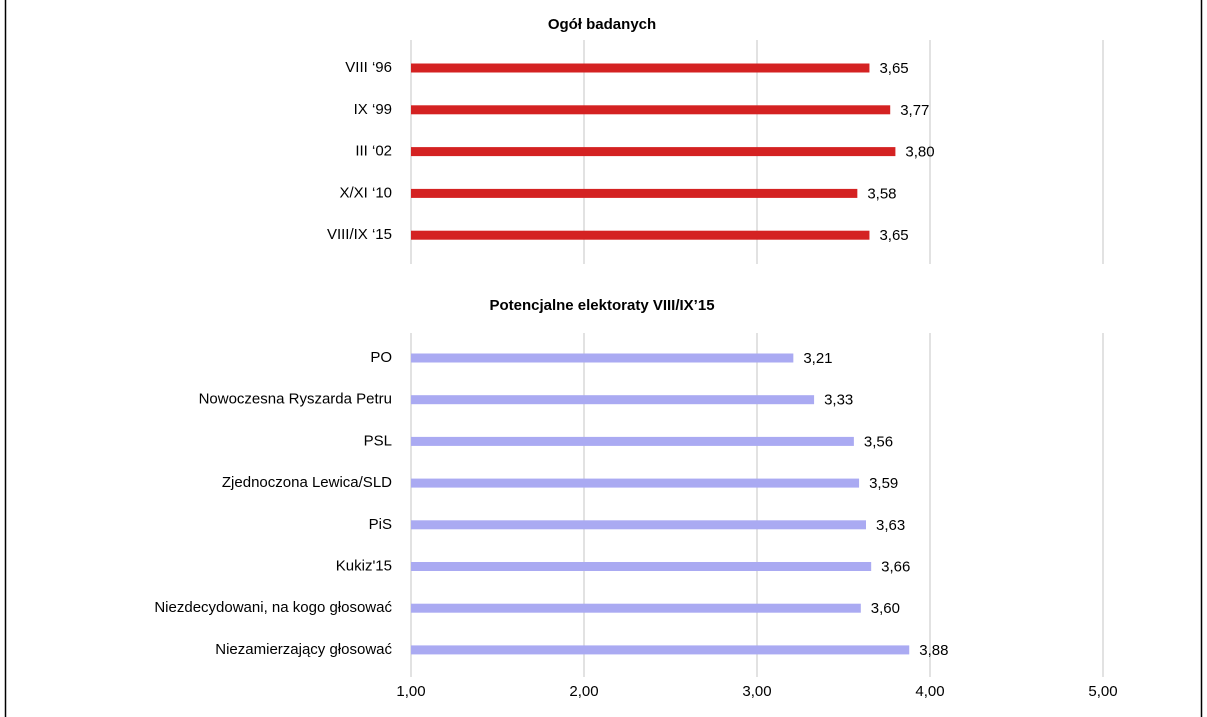  Describe the element at coordinates (878, 441) in the screenshot. I see `value-label: 3,56` at that location.